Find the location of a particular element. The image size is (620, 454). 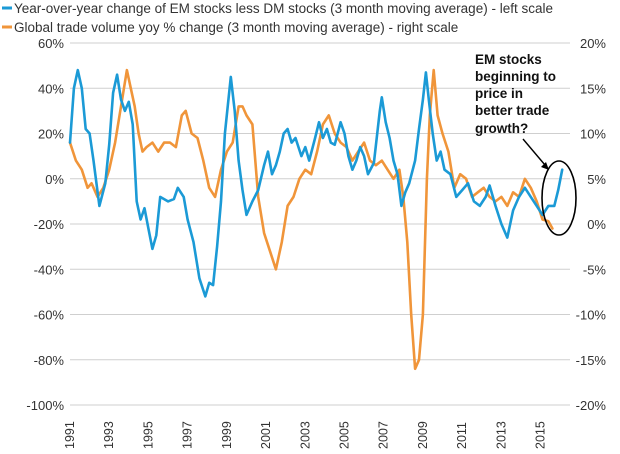

annotation-line-4: better trade is located at coordinates (512, 110).